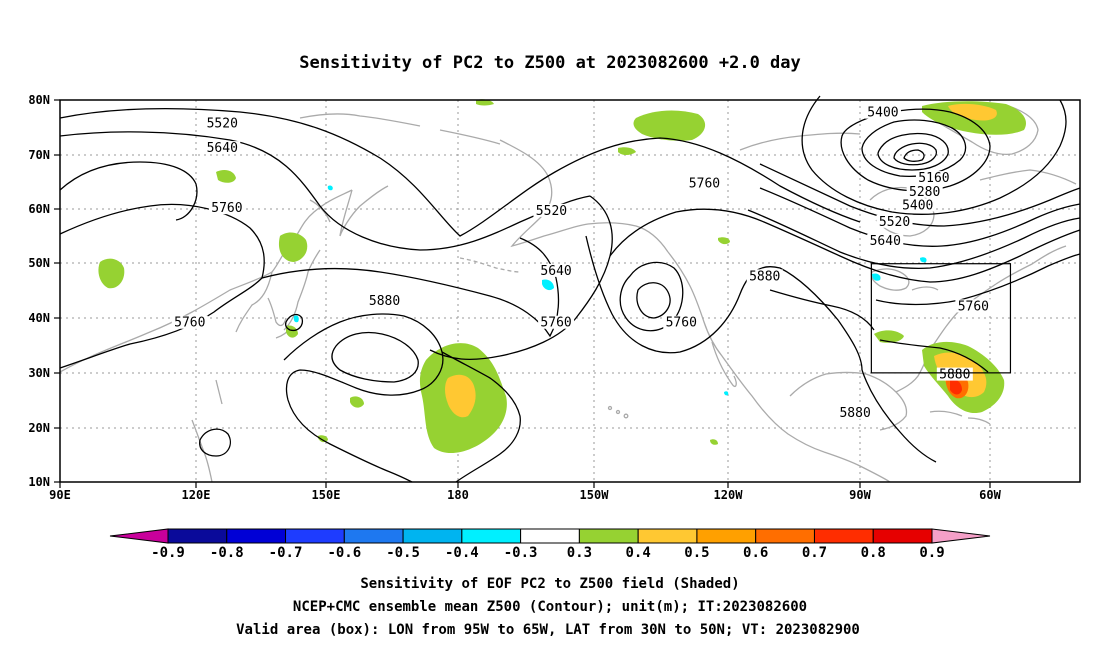  I want to click on colorbar-label: 0.4, so click(638, 553).